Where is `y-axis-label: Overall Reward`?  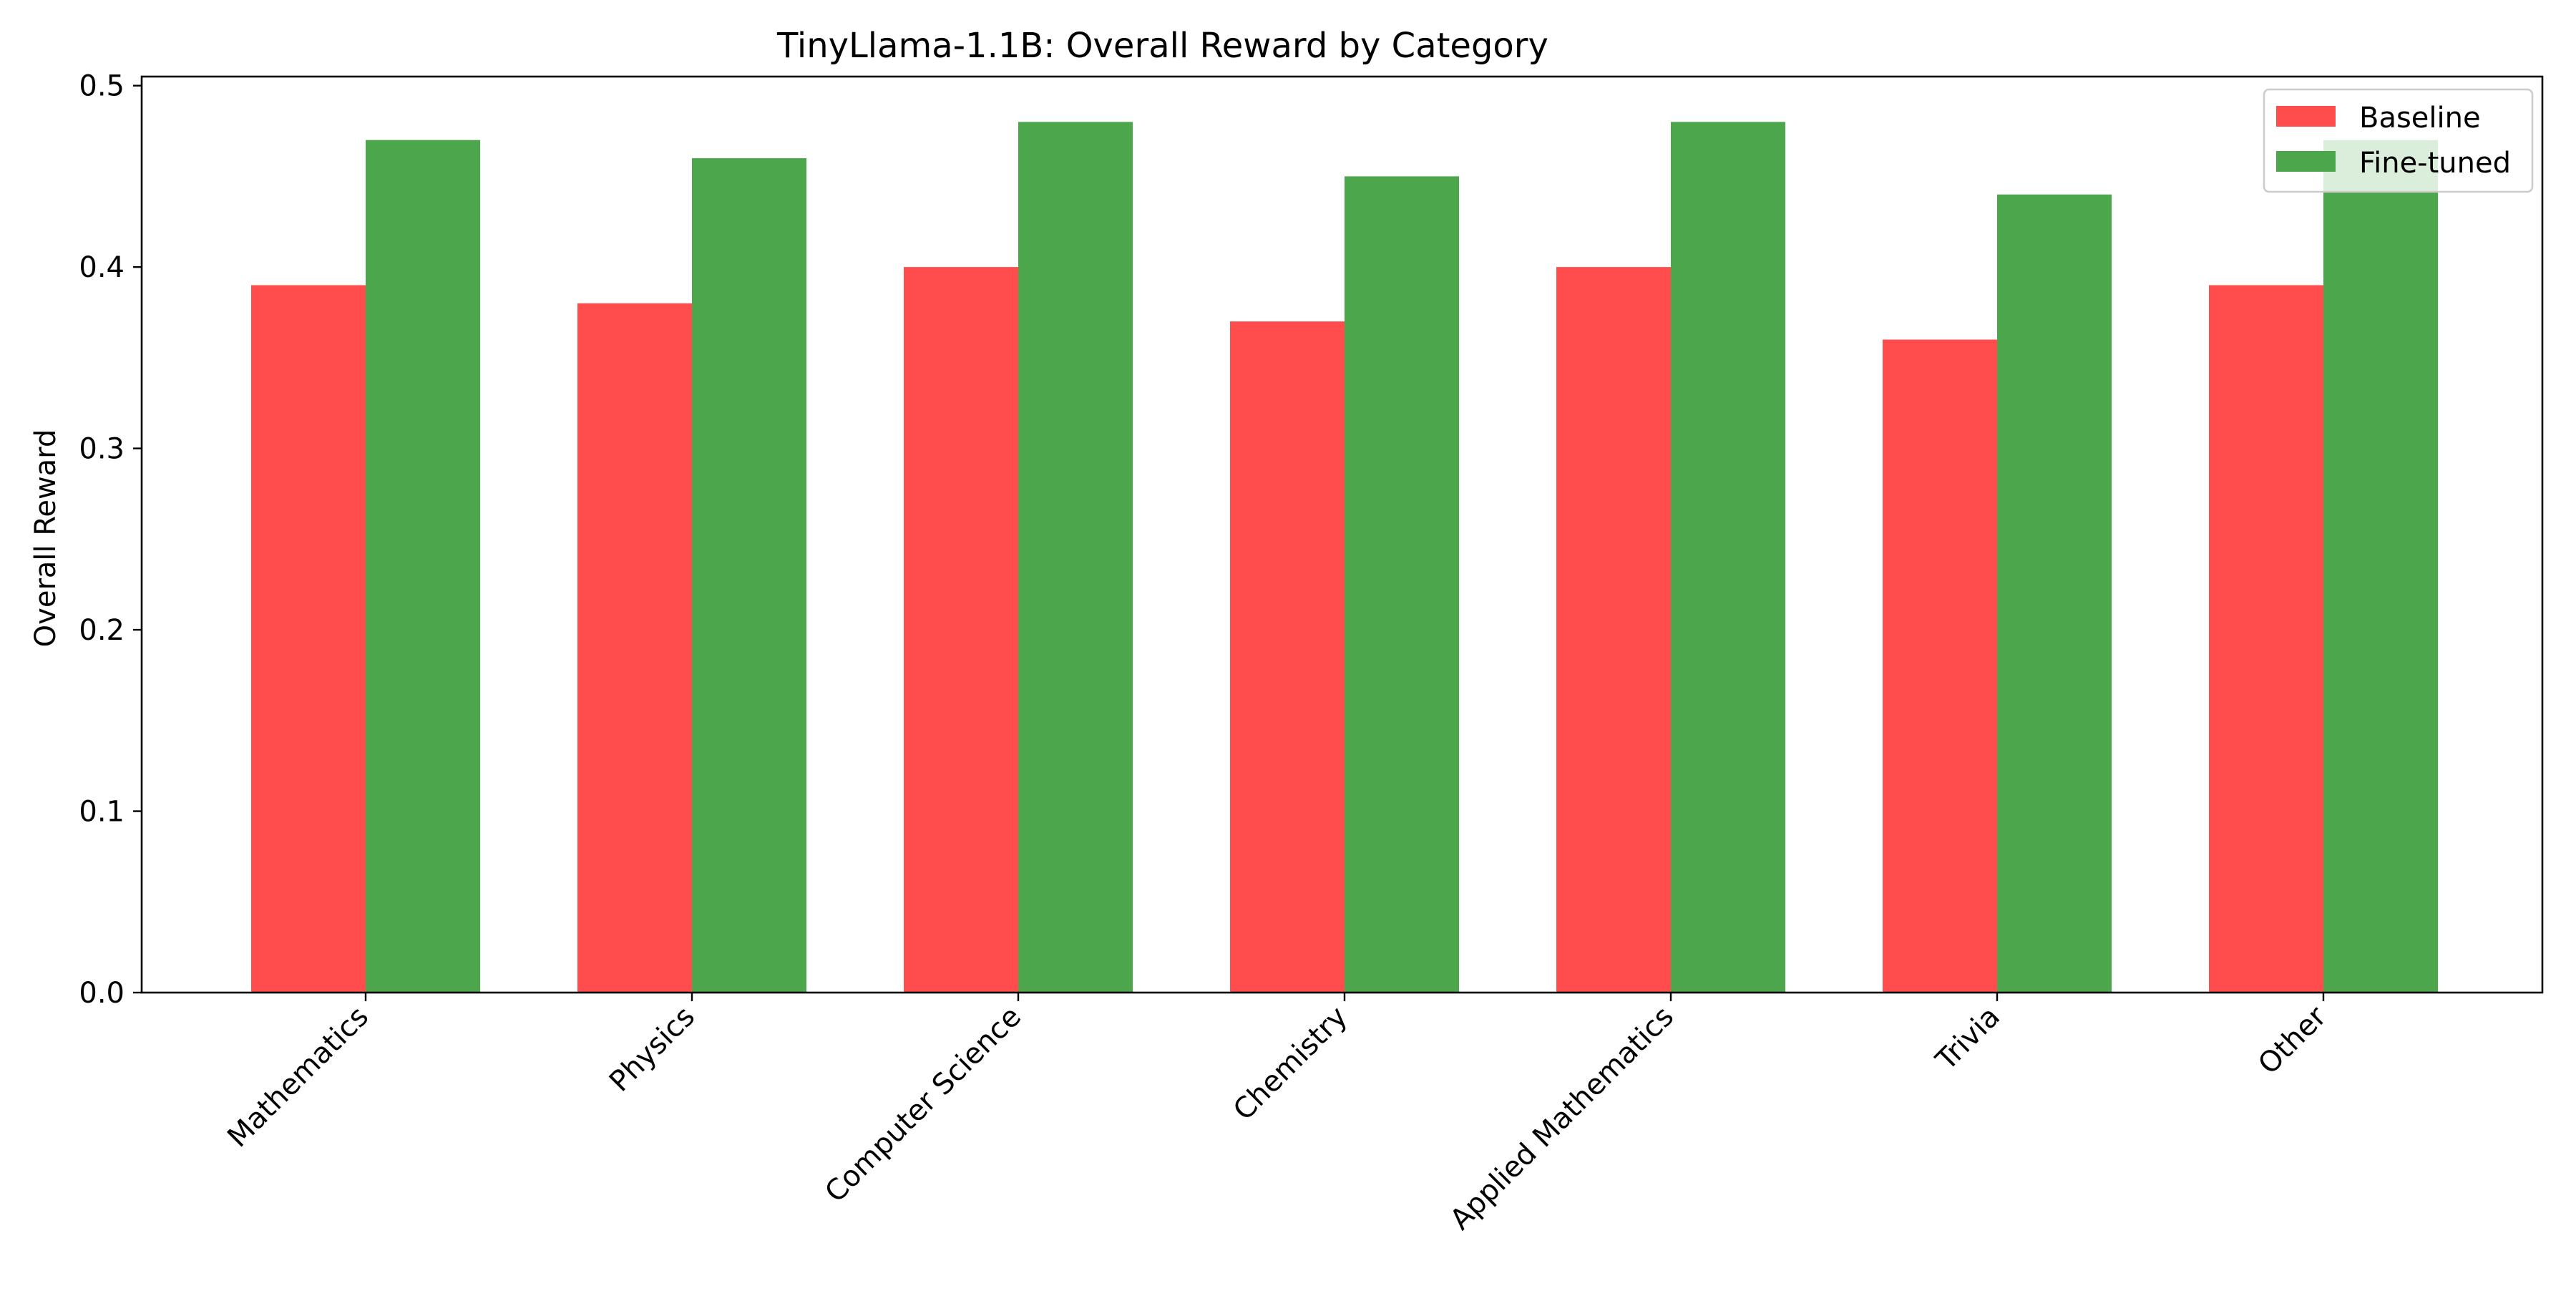
y-axis-label: Overall Reward is located at coordinates (45, 538).